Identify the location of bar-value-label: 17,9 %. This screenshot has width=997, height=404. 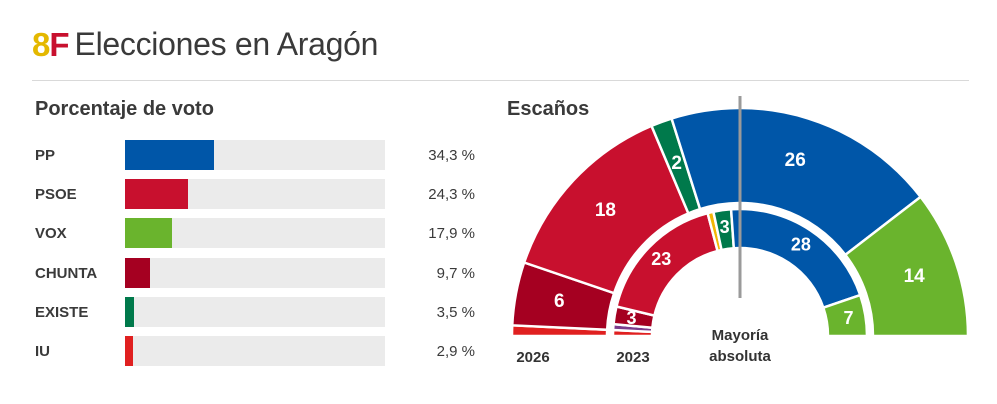
(451, 234).